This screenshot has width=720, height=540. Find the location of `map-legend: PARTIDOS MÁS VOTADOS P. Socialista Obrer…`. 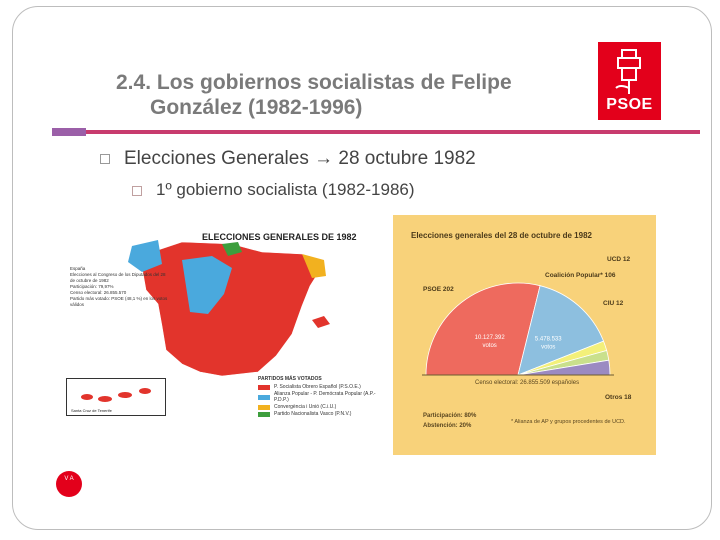

map-legend: PARTIDOS MÁS VOTADOS P. Socialista Obrer… is located at coordinates (324, 397).